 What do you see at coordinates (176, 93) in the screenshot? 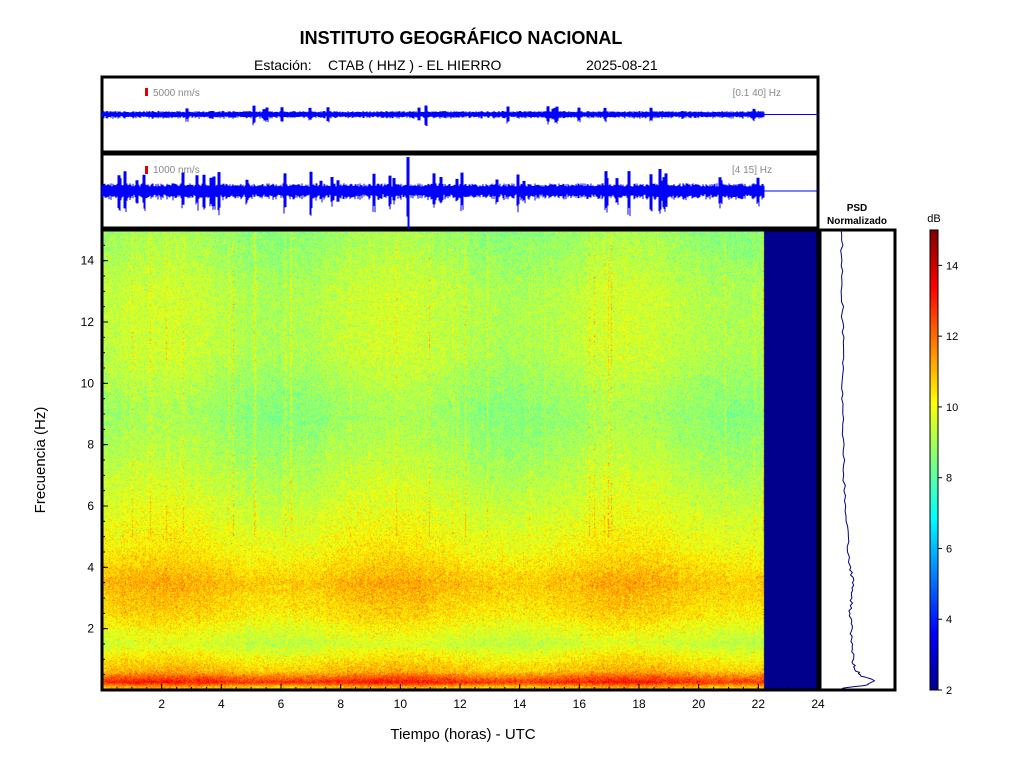
I see `trace-scale-label: 5000 nm/s` at bounding box center [176, 93].